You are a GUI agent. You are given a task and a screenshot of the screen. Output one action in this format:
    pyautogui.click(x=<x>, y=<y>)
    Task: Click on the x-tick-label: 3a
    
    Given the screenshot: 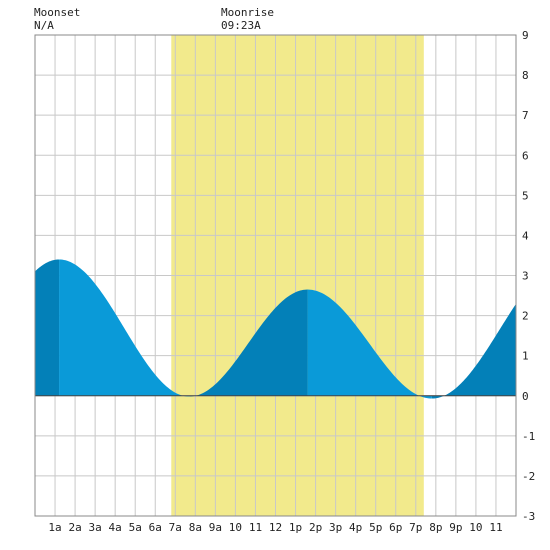 What is the action you would take?
    pyautogui.click(x=95, y=527)
    